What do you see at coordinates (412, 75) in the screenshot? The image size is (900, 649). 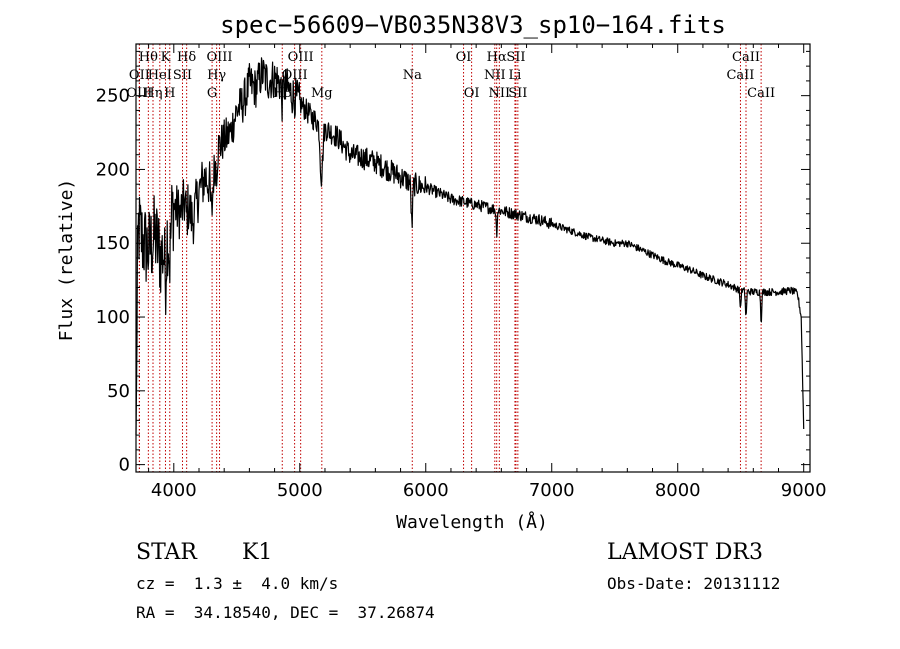 I see `line-marker-label: Na` at bounding box center [412, 75].